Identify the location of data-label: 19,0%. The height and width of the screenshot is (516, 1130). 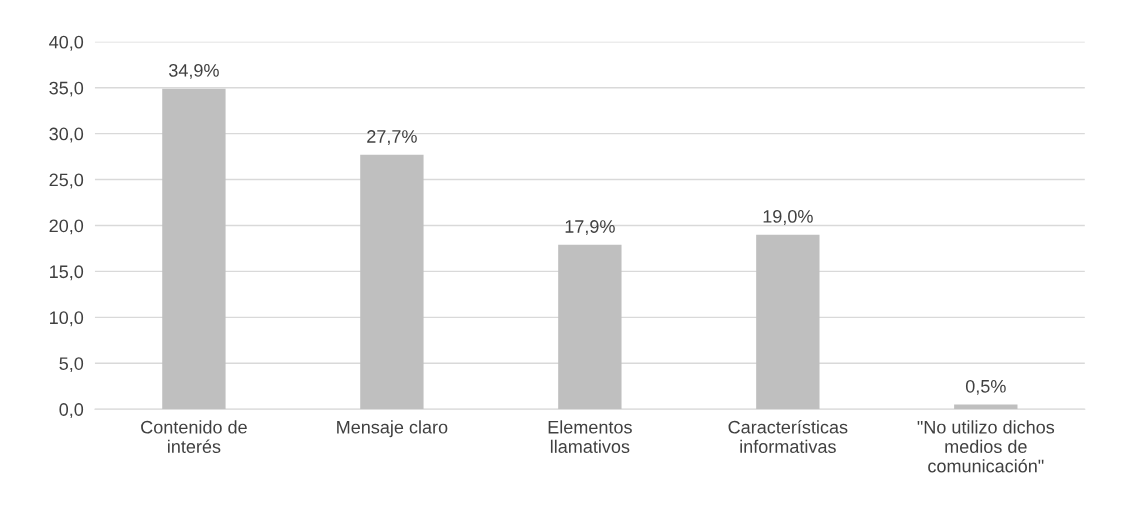
(788, 217).